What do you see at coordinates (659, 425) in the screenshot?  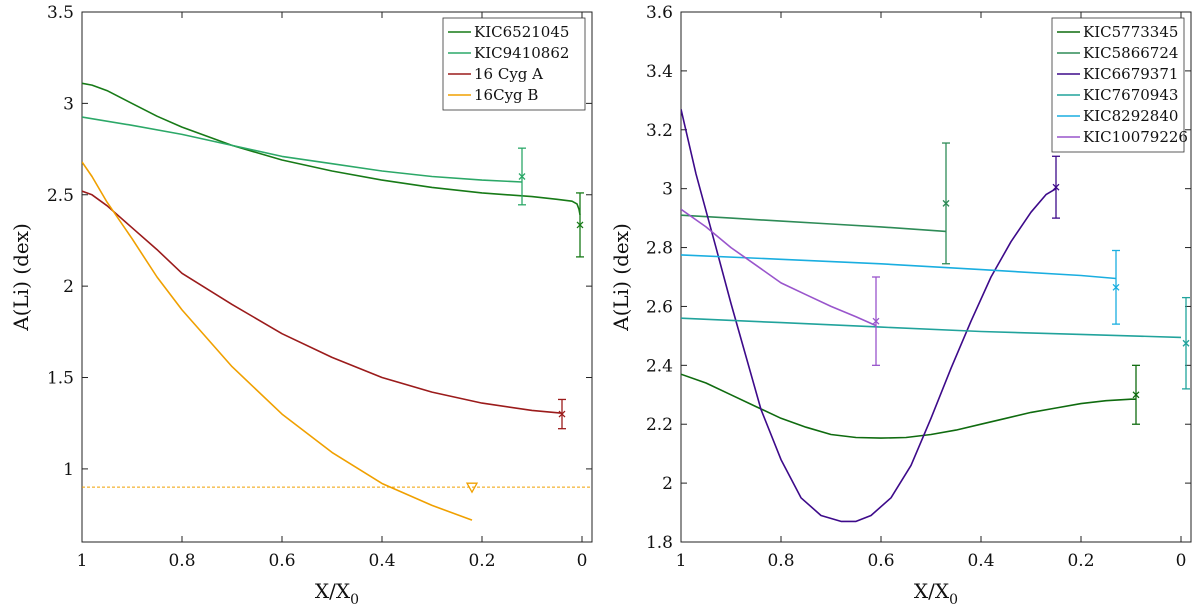 I see `y-tick-label: 2.2` at bounding box center [659, 425].